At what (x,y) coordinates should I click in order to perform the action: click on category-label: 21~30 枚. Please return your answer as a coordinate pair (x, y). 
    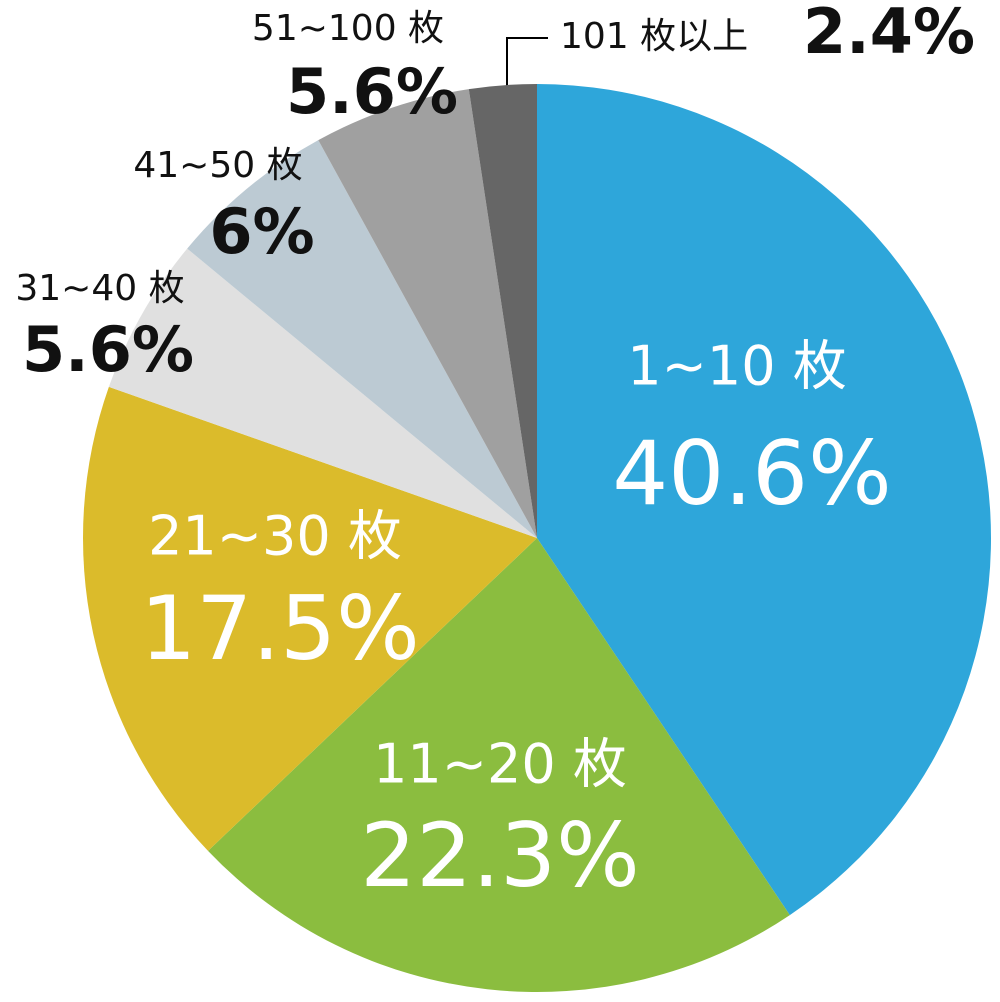
    Looking at the image, I should click on (275, 536).